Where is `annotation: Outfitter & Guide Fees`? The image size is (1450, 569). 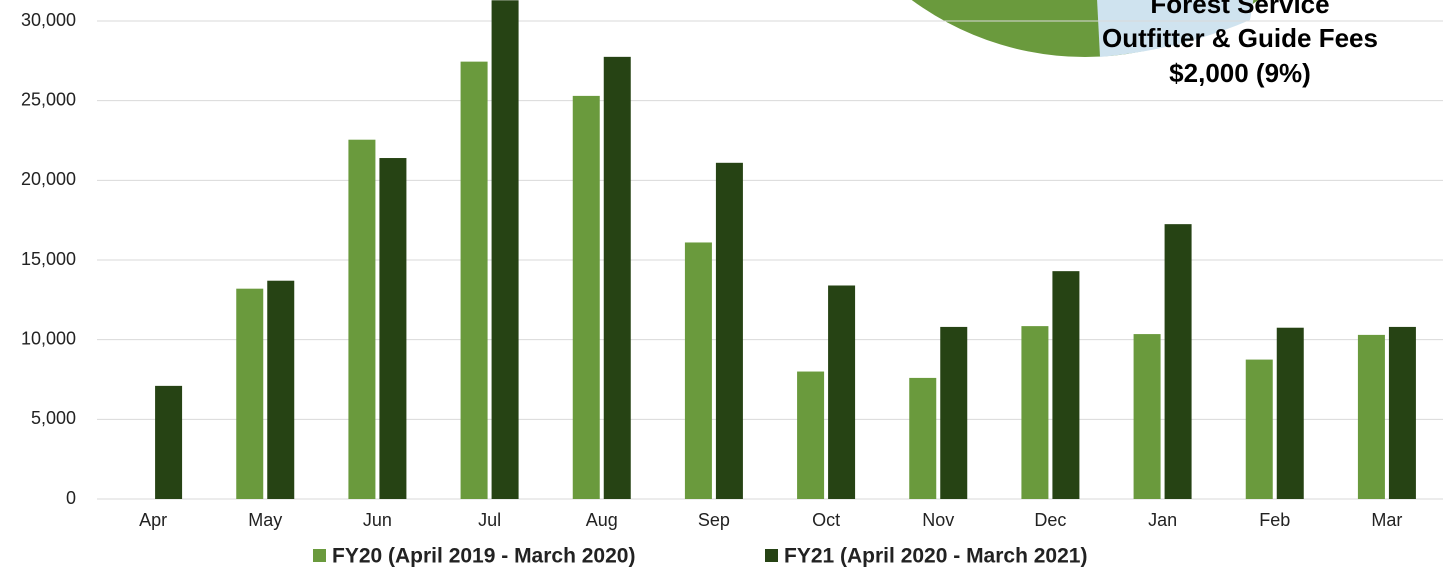 annotation: Outfitter & Guide Fees is located at coordinates (1240, 38).